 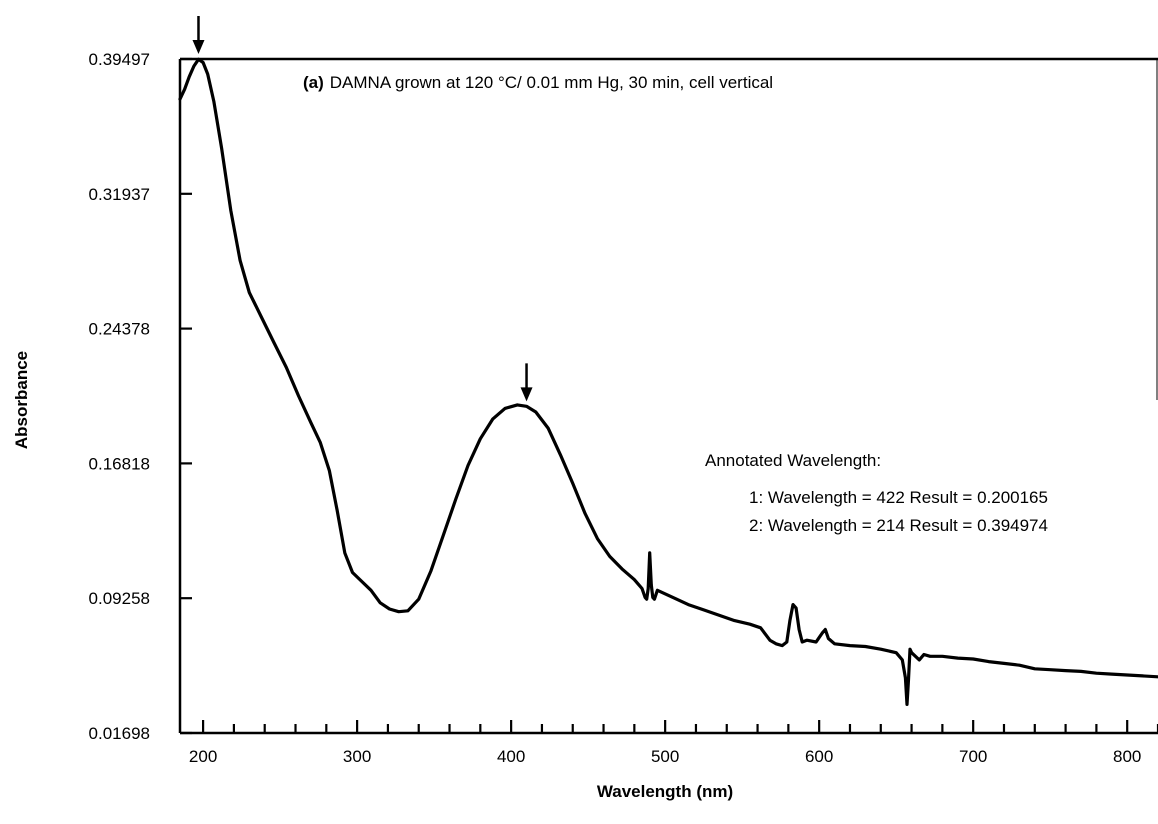 I want to click on x-tick-label: 300, so click(x=357, y=756).